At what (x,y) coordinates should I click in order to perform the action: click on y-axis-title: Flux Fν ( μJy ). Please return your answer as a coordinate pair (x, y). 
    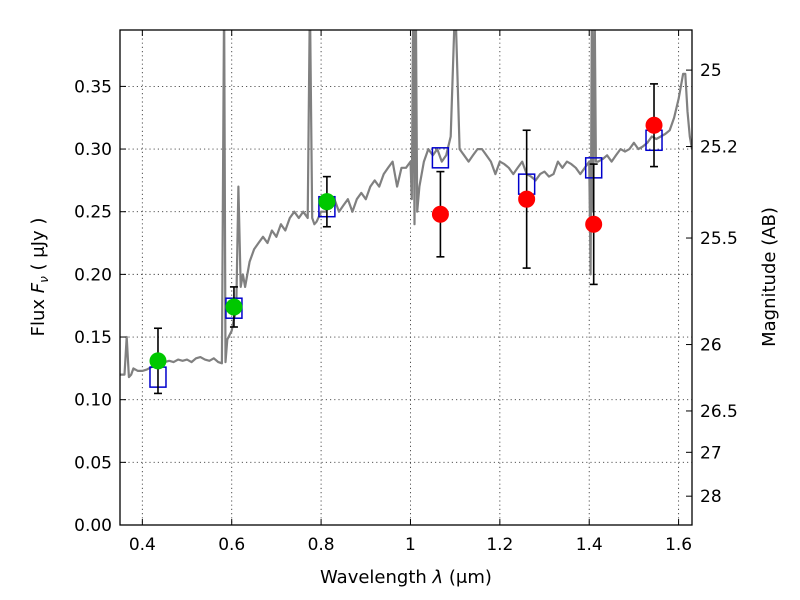
    Looking at the image, I should click on (39, 277).